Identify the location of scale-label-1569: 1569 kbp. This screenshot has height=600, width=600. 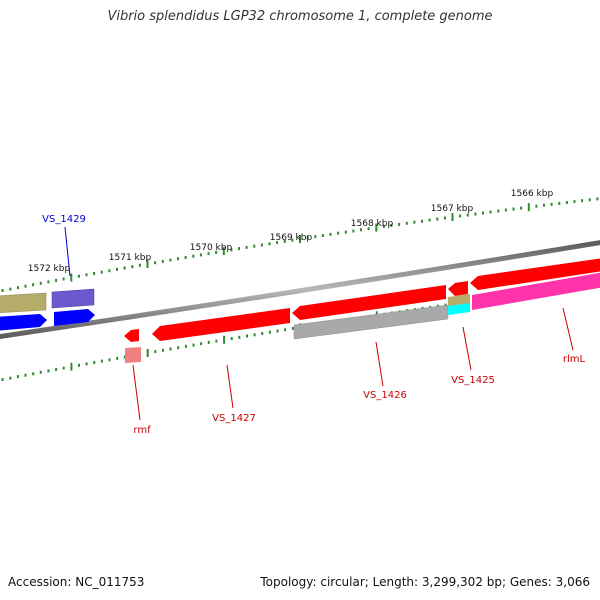
(291, 238).